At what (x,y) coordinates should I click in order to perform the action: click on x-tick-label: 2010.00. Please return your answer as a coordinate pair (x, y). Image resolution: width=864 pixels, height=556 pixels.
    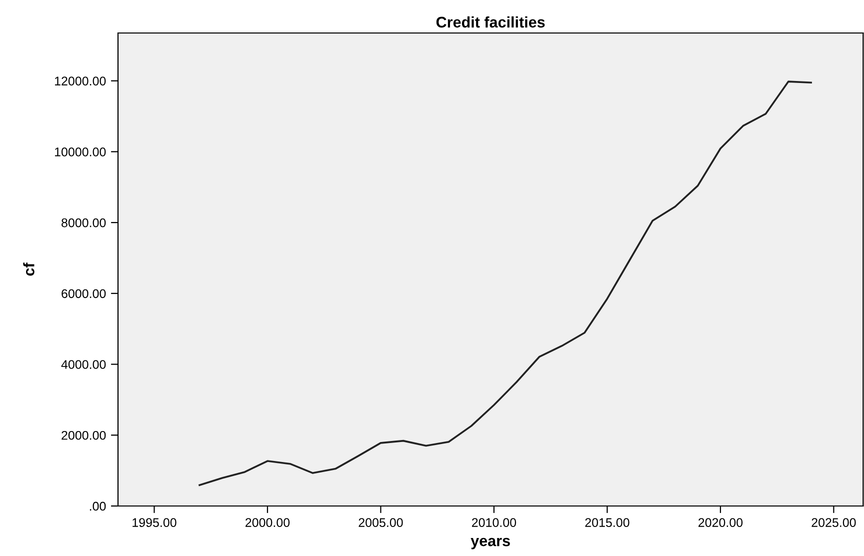
    Looking at the image, I should click on (494, 522).